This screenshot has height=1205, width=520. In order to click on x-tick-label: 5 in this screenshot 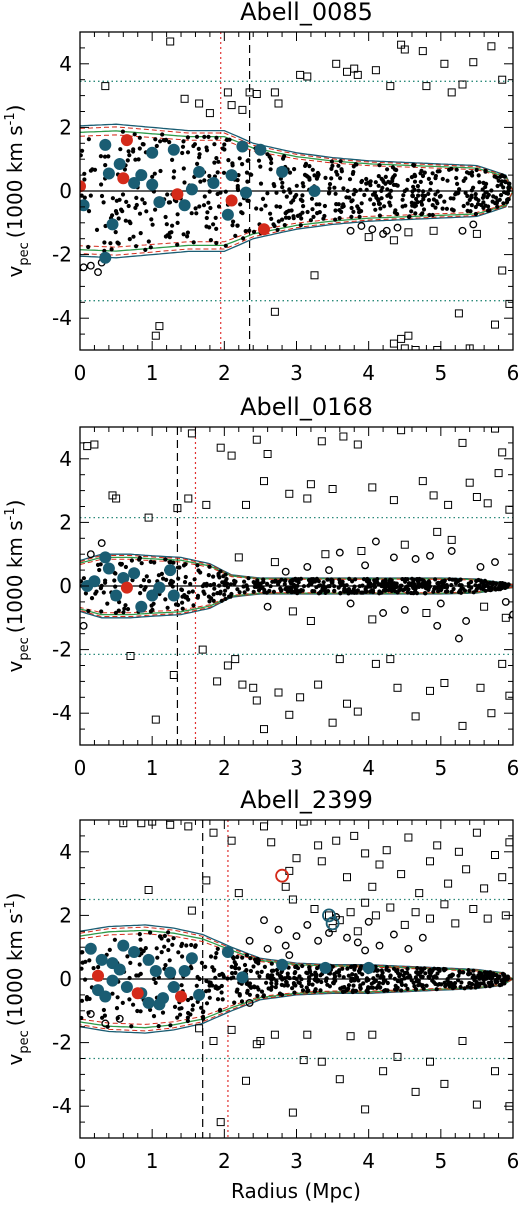, I will do `click(440, 768)`.